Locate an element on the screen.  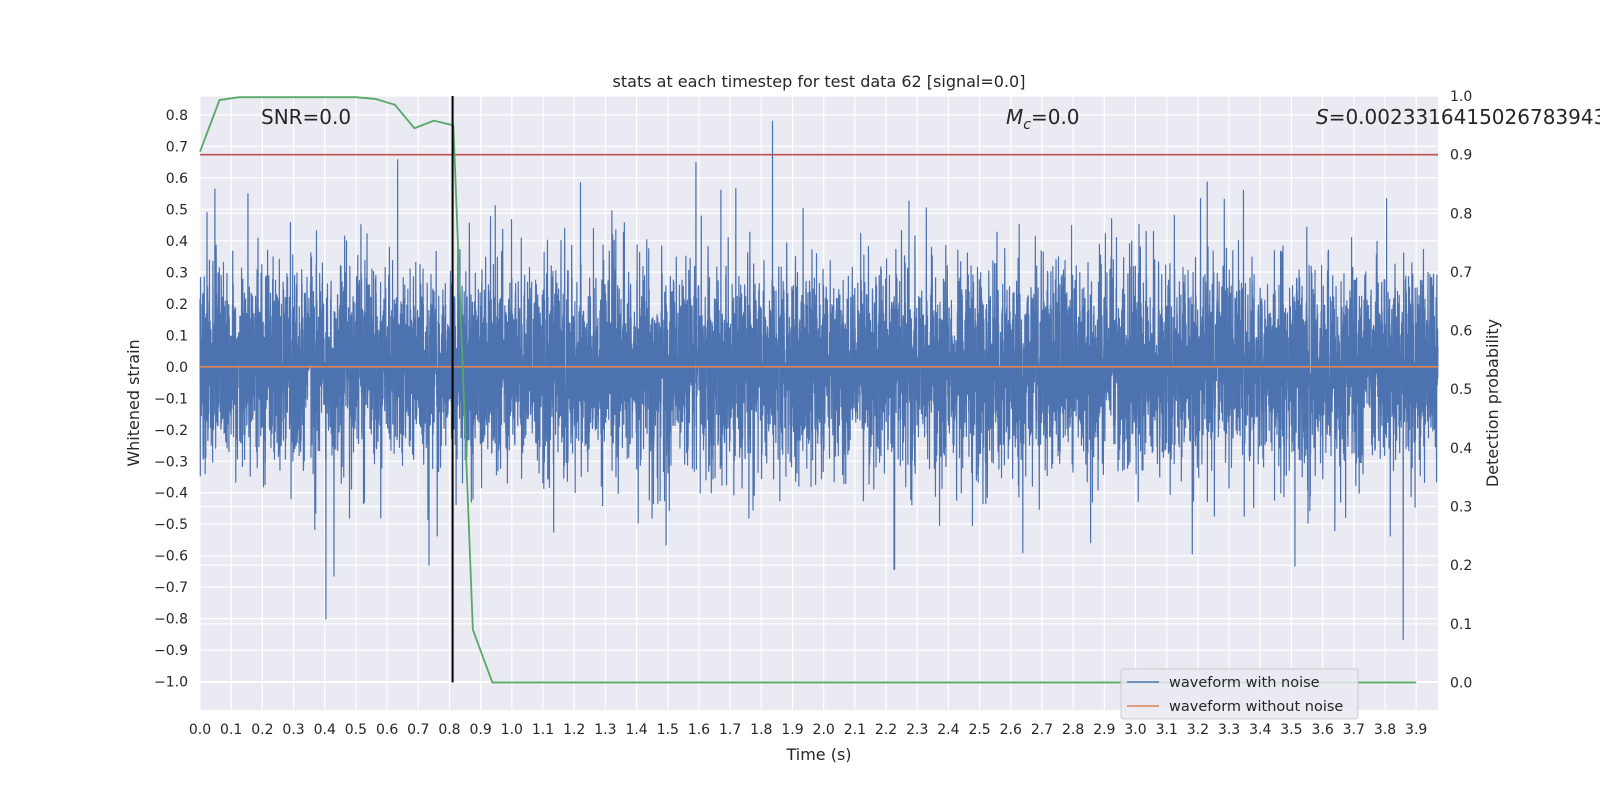
y-tick-label: −0.9 is located at coordinates (171, 651).